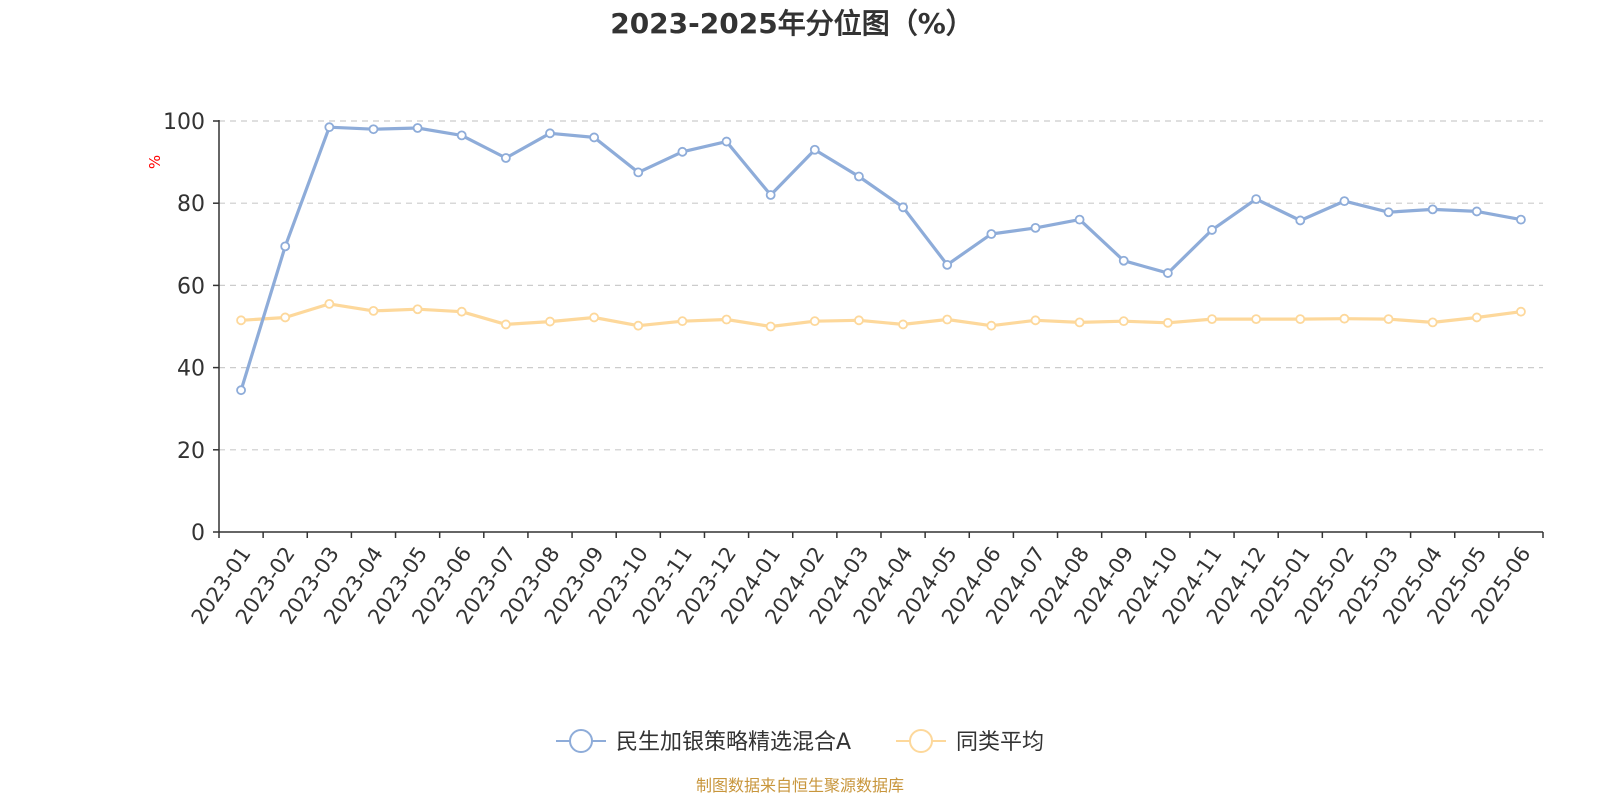 The height and width of the screenshot is (800, 1600). I want to click on legend-label: 民生加银策略精选混合A, so click(733, 742).